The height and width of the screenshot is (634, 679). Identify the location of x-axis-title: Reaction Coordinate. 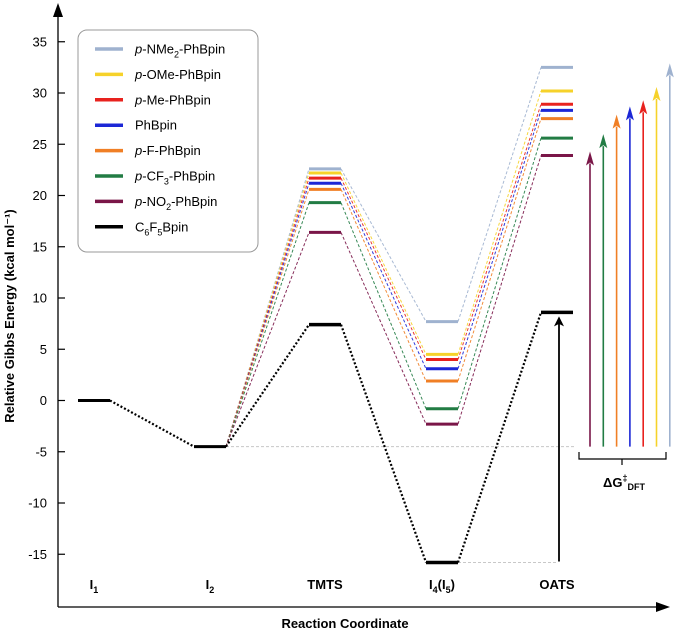
(344, 623).